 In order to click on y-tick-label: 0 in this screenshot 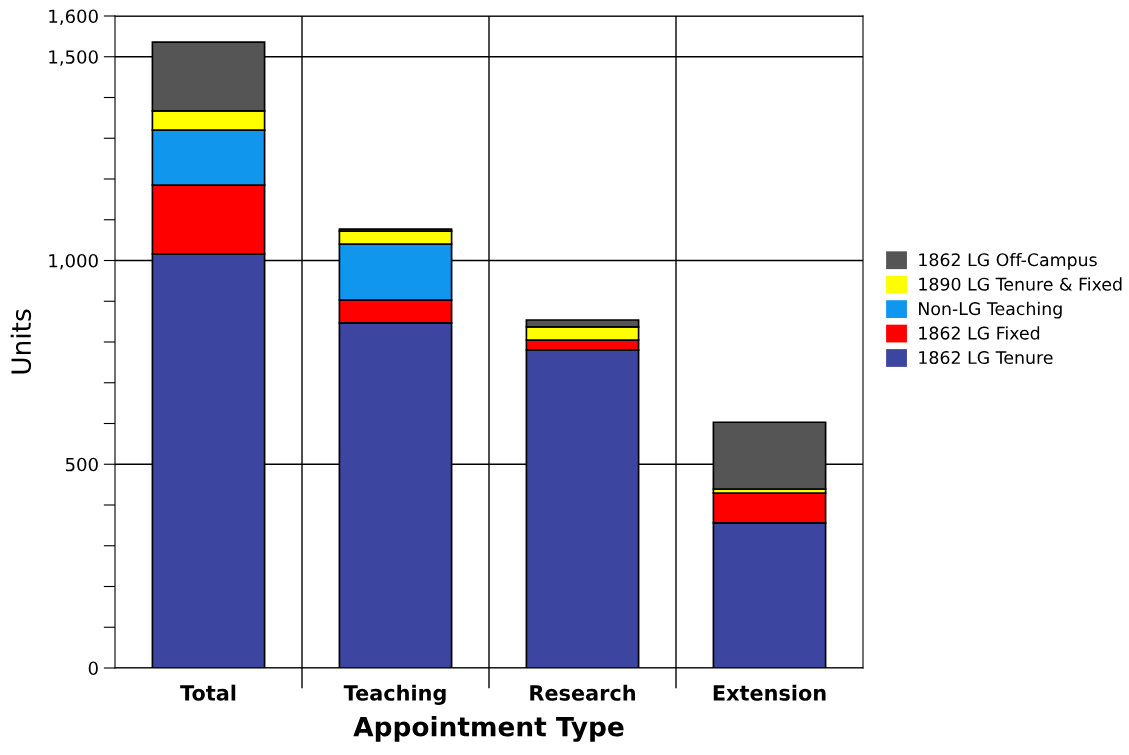, I will do `click(93, 668)`.